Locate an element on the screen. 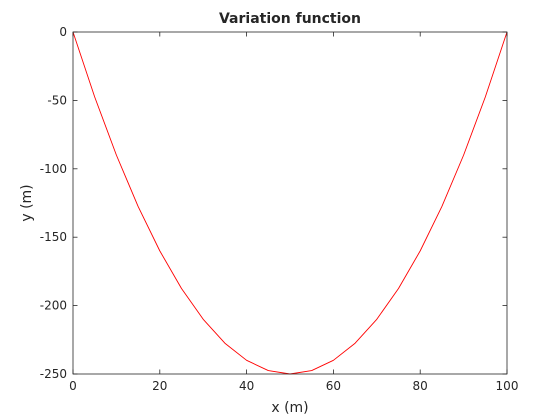 The height and width of the screenshot is (420, 560). x-tick-label: 60 is located at coordinates (333, 386).